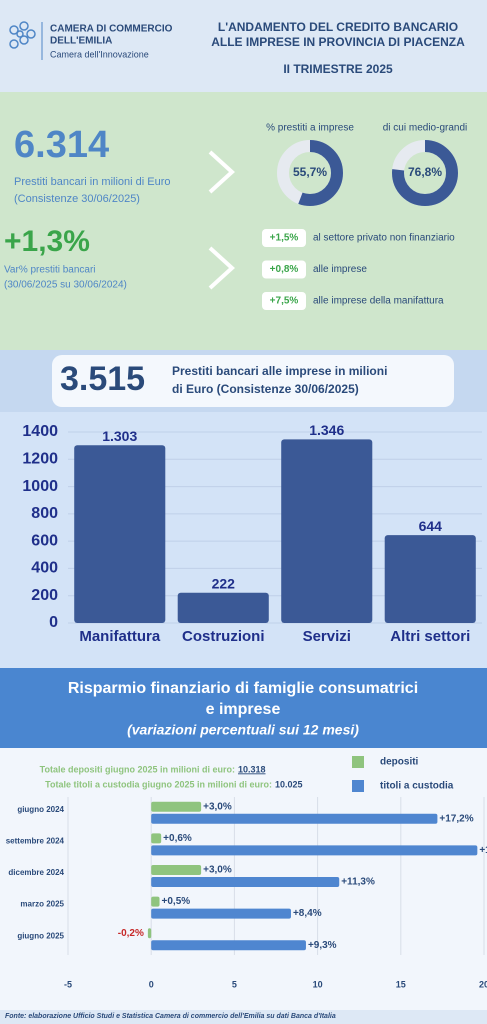 This screenshot has height=1024, width=487. Describe the element at coordinates (44, 513) in the screenshot. I see `y-tick-label: 800` at that location.